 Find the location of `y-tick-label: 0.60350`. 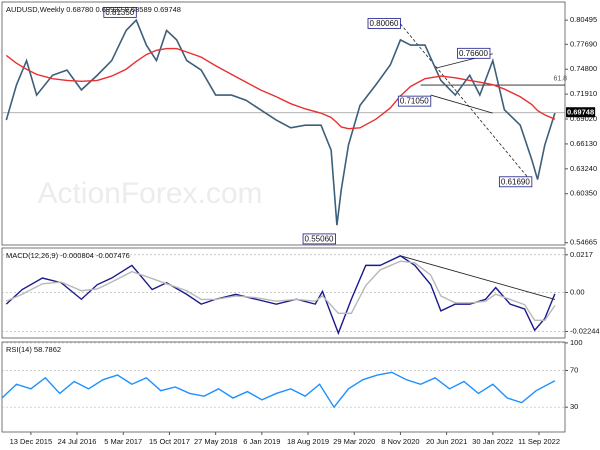

y-tick-label: 0.60350 is located at coordinates (583, 193).